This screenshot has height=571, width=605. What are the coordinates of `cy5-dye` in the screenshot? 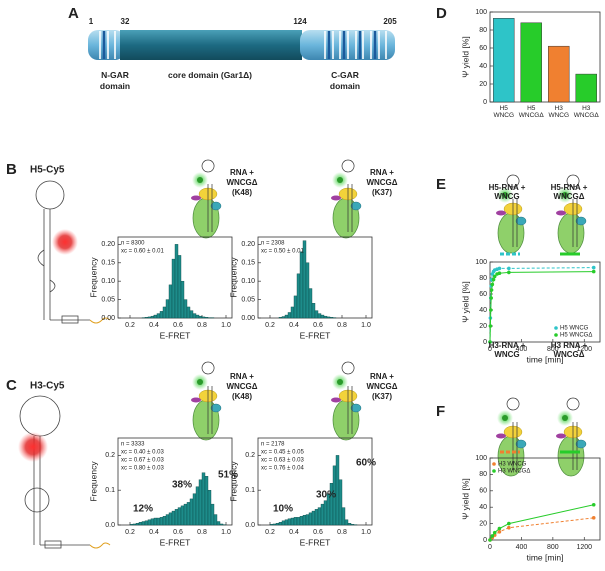 It's located at (65, 242).